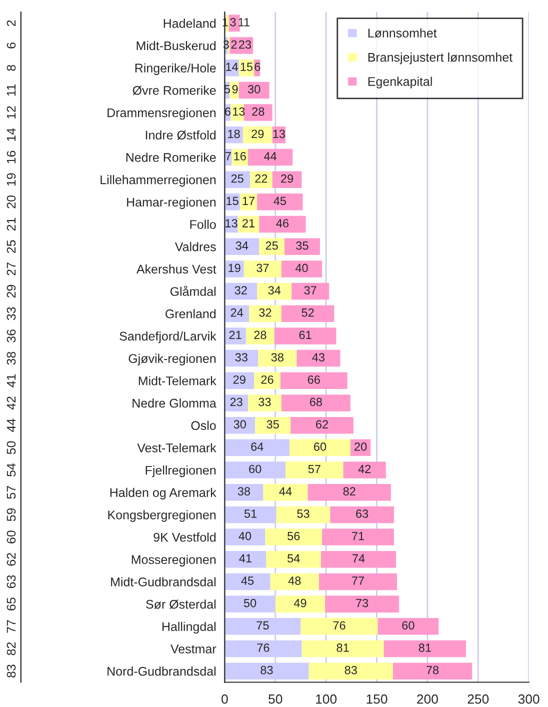  Describe the element at coordinates (234, 268) in the screenshot. I see `data-label: 19` at that location.